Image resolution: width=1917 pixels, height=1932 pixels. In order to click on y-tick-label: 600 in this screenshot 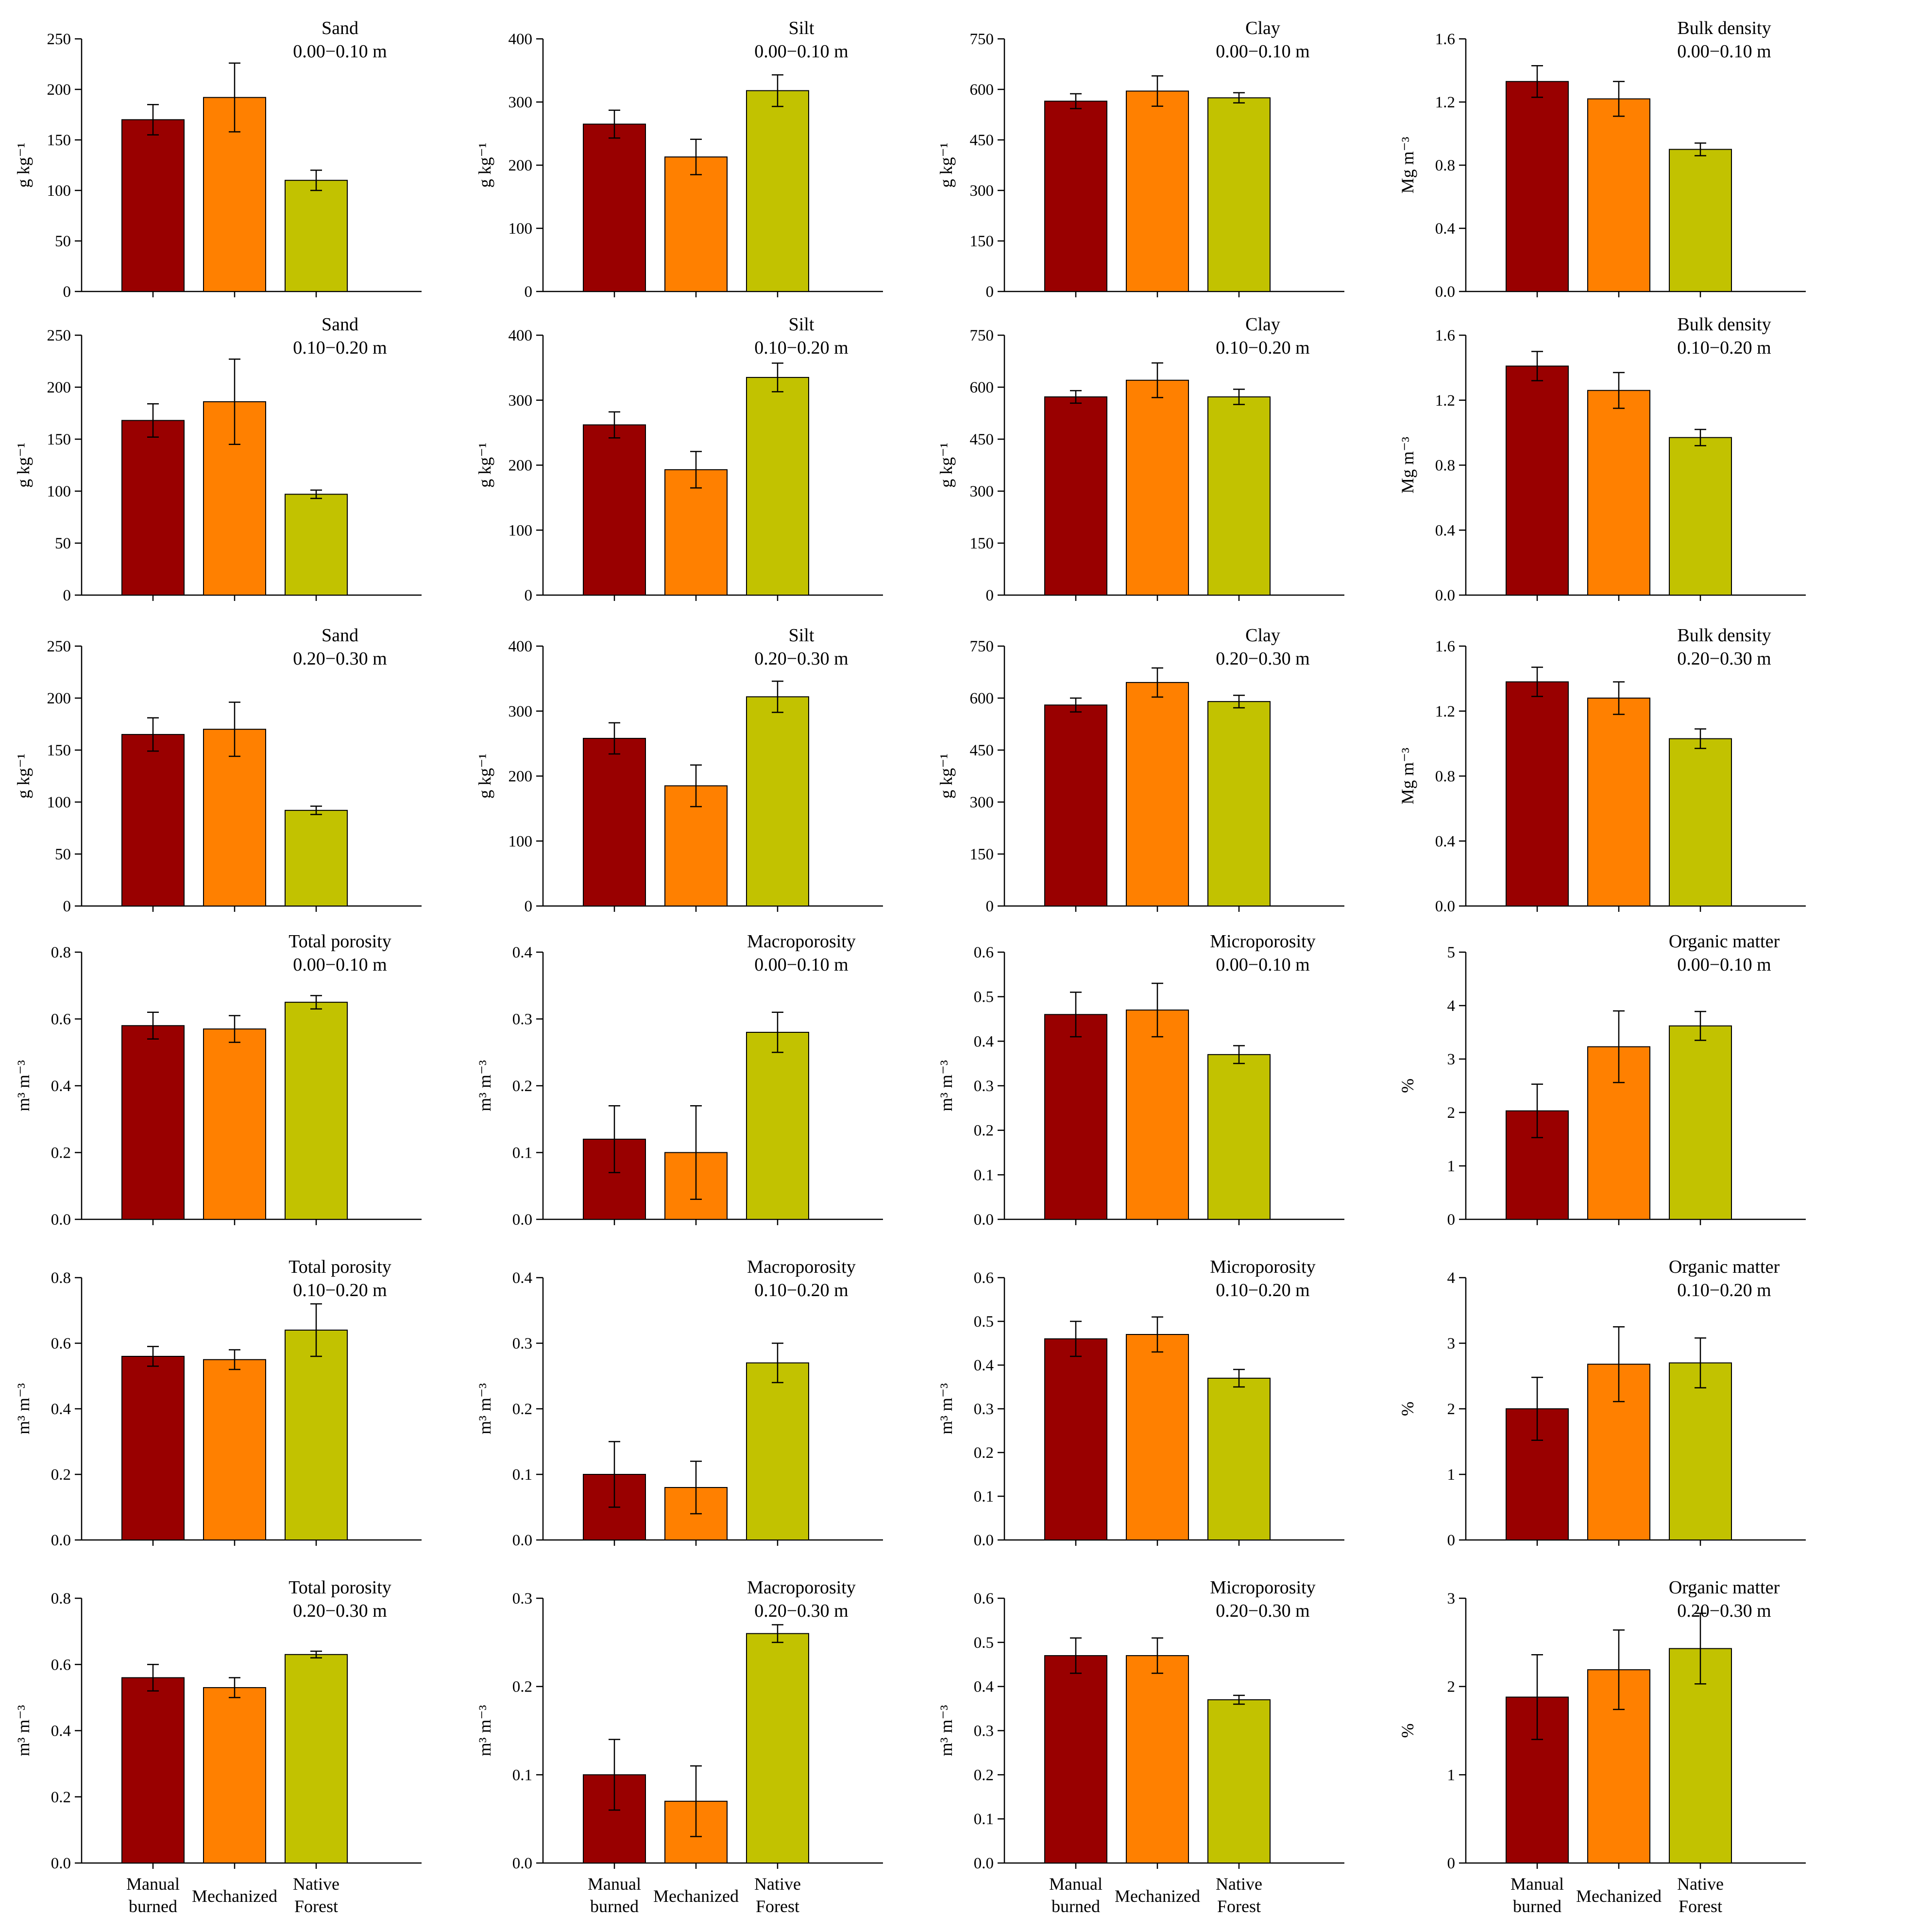, I will do `click(982, 387)`.